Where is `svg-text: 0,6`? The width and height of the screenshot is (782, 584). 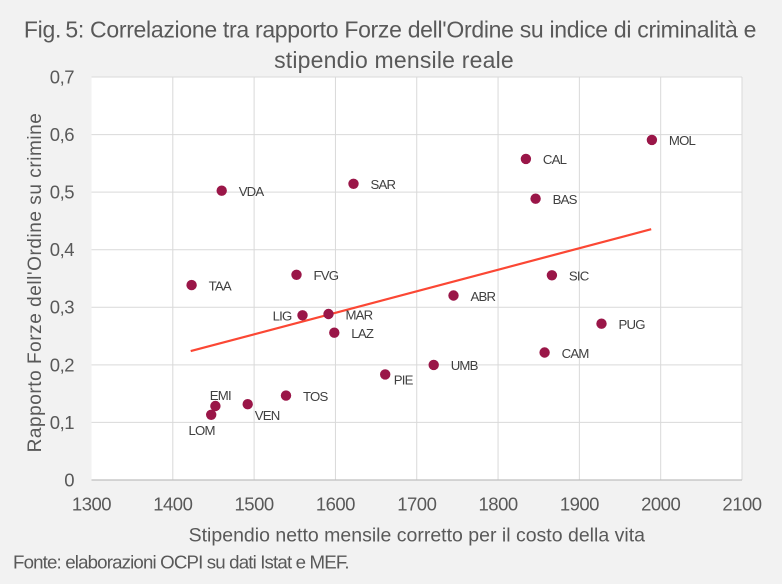 svg-text: 0,6 is located at coordinates (62, 134).